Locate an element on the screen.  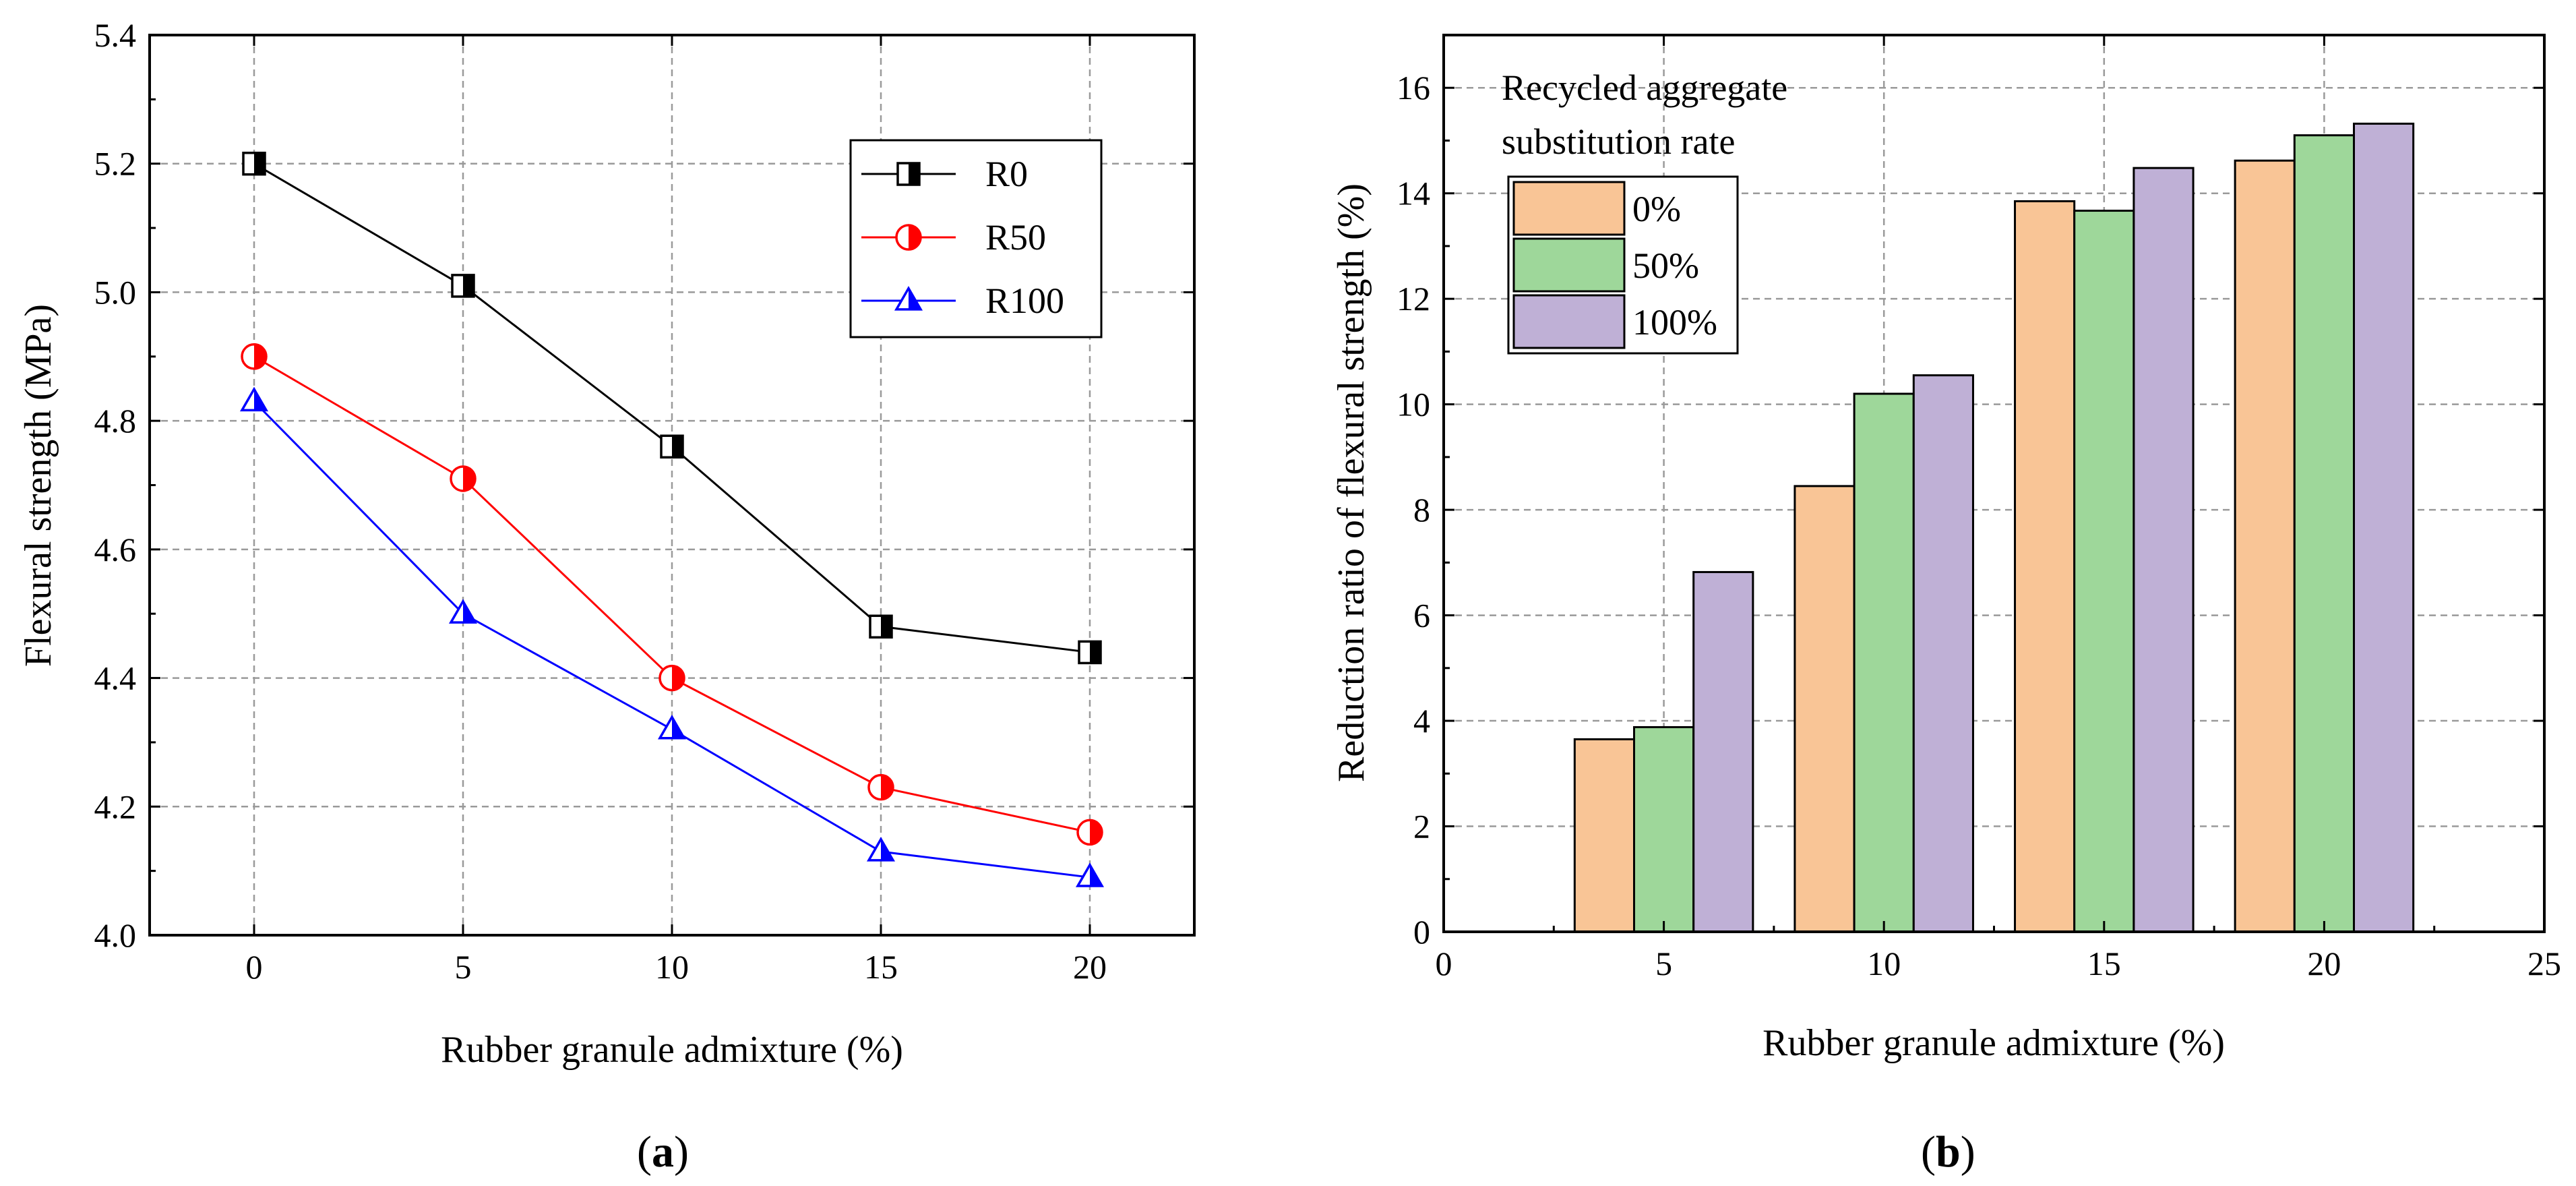
chart-a-x-tick-labels: 0 5 10 15 20 is located at coordinates (677, 967).